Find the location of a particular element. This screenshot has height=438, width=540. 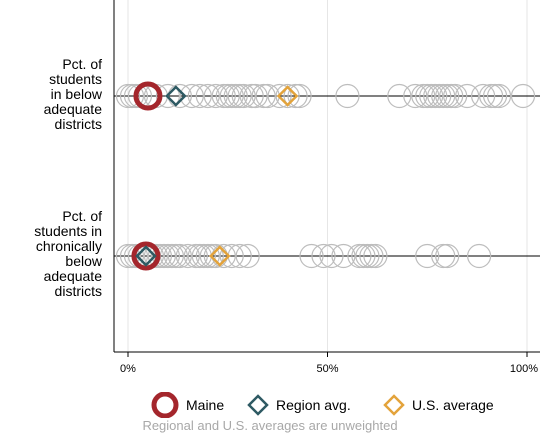

legend-item-maine: Maine is located at coordinates (187, 405).